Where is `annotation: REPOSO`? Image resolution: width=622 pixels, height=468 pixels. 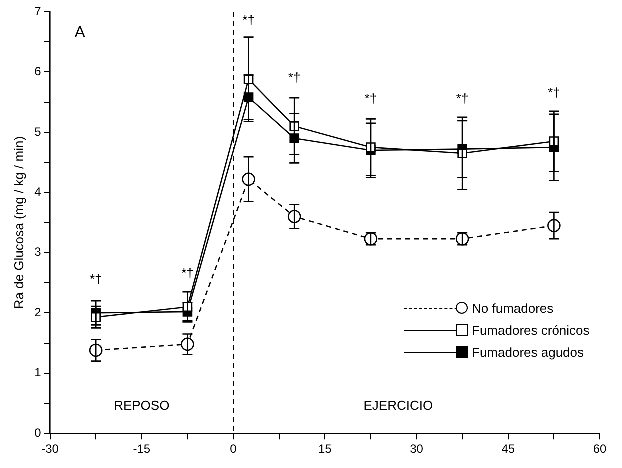
annotation: REPOSO is located at coordinates (142, 406).